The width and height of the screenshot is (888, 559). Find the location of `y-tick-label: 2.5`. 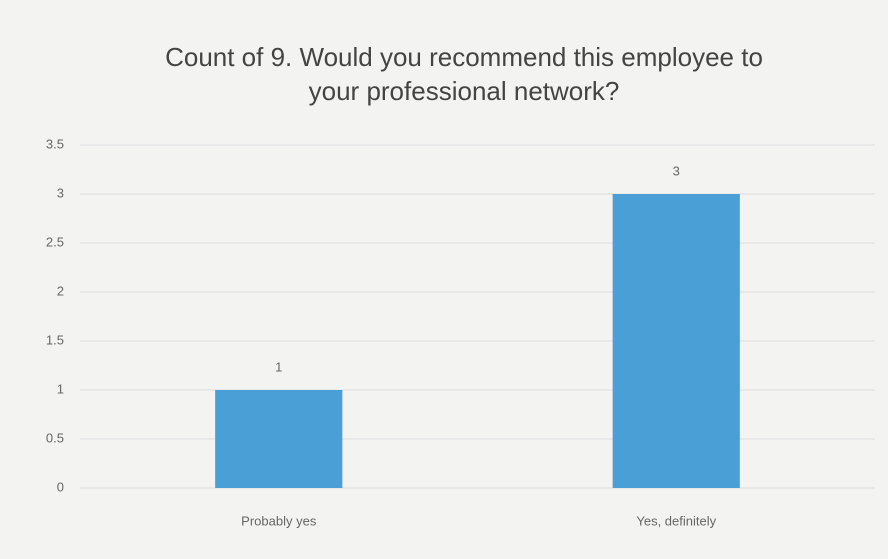

y-tick-label: 2.5 is located at coordinates (55, 241).